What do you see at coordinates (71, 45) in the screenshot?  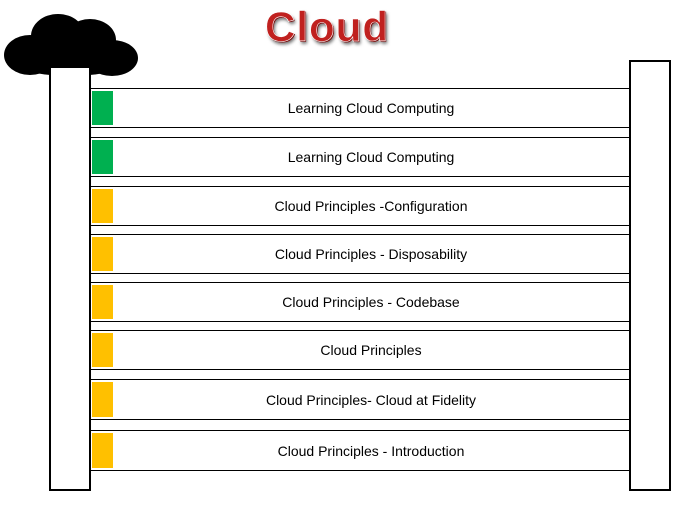 I see `cloud-icon` at bounding box center [71, 45].